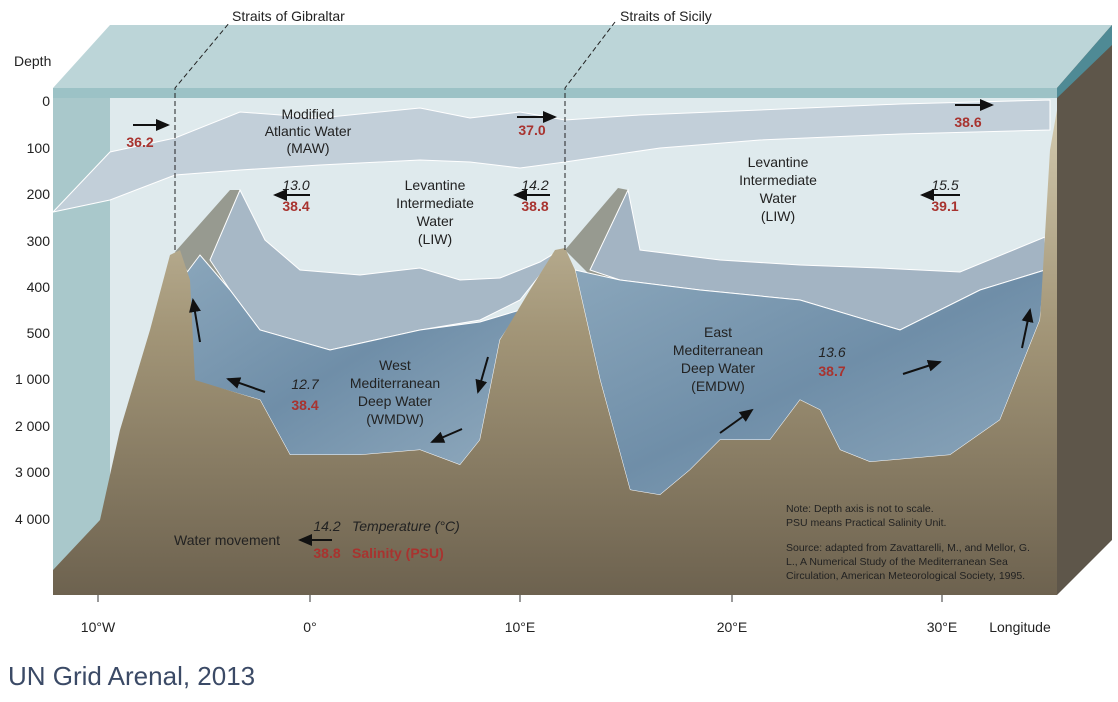  I want to click on caption: UN Grid Arenal, 2013, so click(131, 676).